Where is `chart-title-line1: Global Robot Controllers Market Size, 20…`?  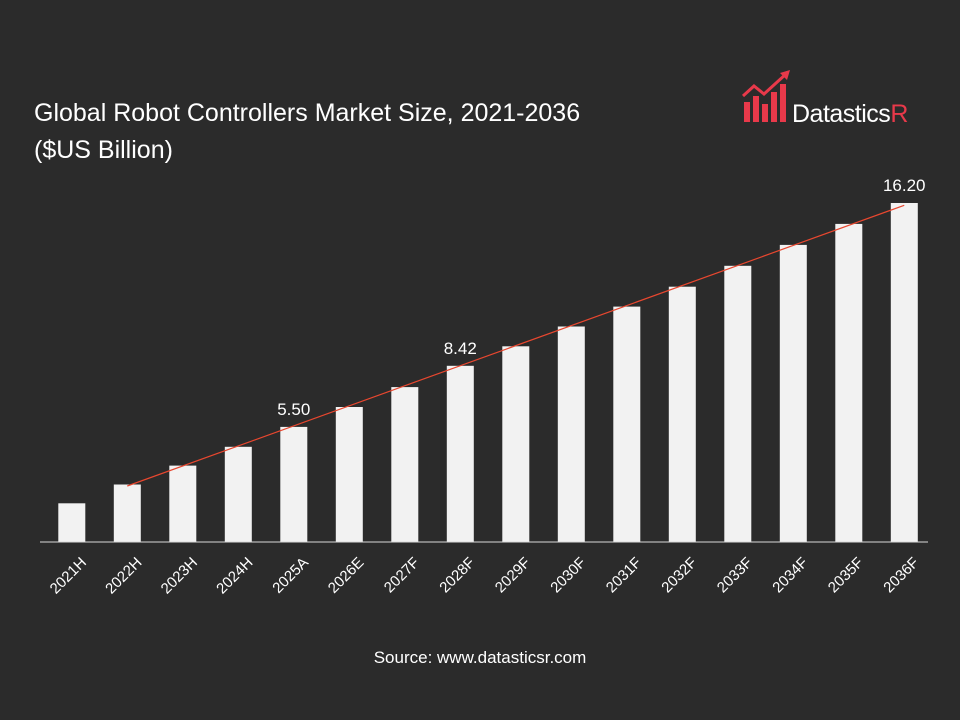
chart-title-line1: Global Robot Controllers Market Size, 20… is located at coordinates (307, 113).